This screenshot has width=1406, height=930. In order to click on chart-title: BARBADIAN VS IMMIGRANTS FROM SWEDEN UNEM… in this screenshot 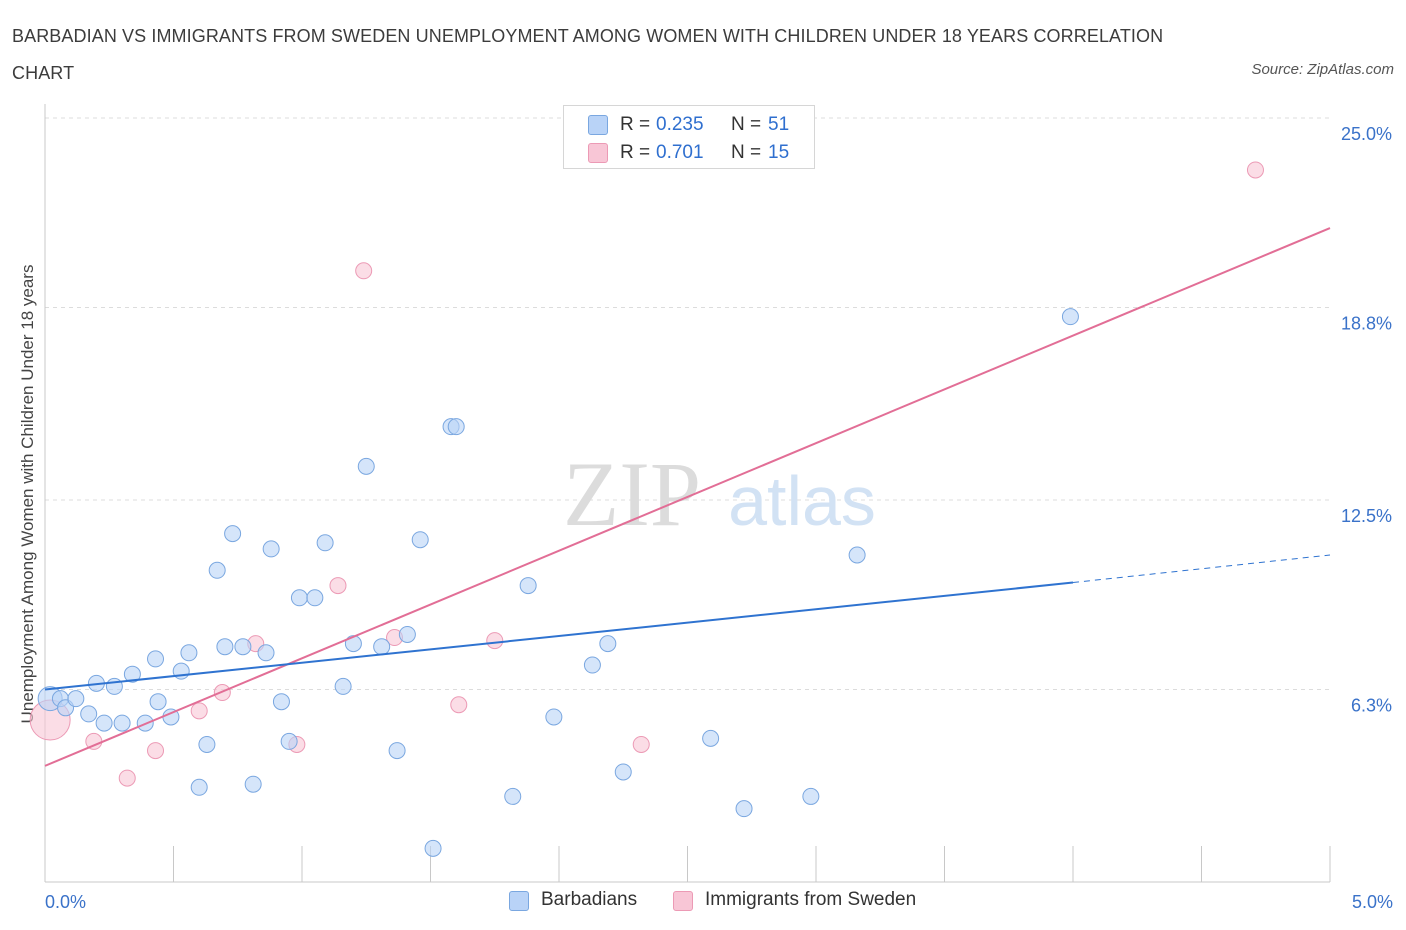, I will do `click(588, 54)`.